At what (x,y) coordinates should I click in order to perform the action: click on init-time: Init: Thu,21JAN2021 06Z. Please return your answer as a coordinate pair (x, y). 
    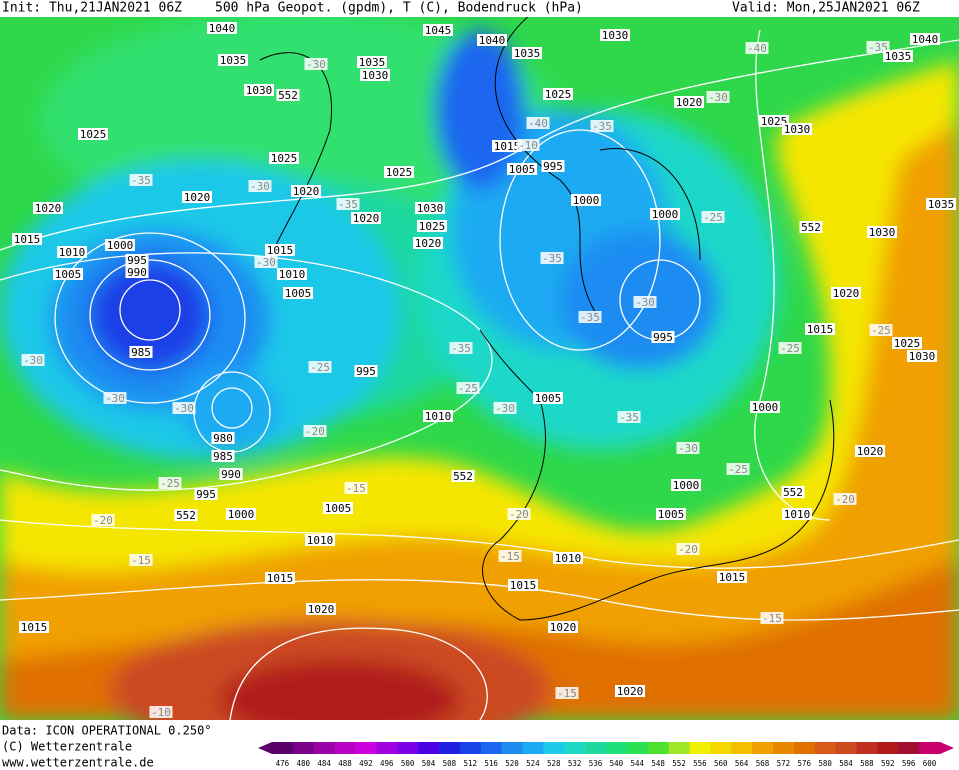
    Looking at the image, I should click on (92, 8).